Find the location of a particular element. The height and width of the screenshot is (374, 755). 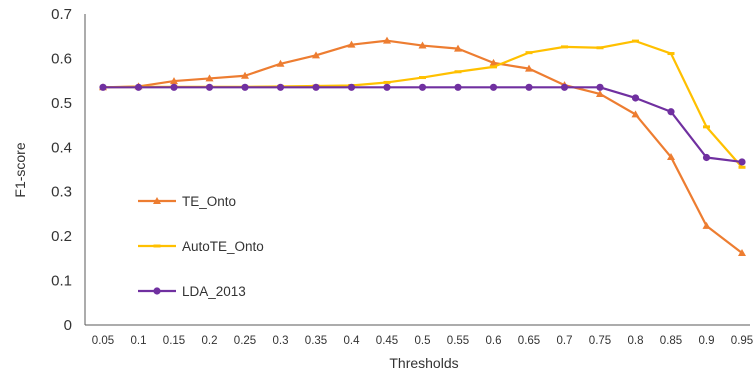

x-tick-label: 0.45 is located at coordinates (387, 341).